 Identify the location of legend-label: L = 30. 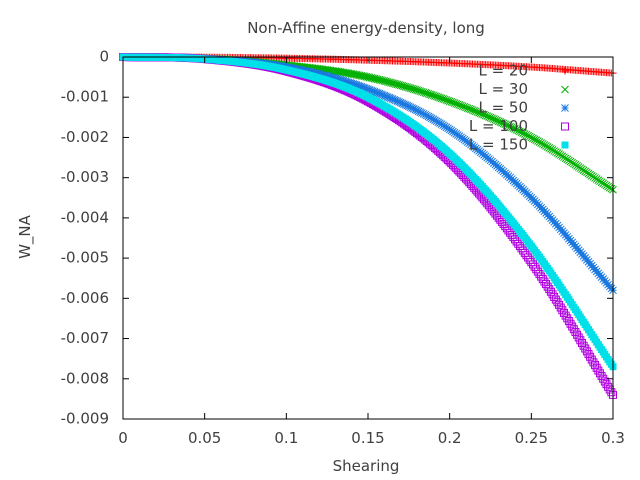
(503, 89).